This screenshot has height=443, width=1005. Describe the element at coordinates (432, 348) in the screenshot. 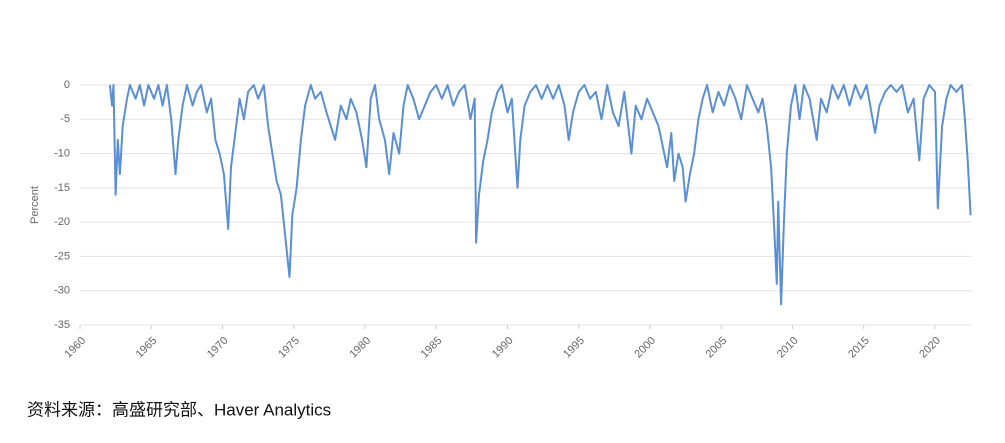

I see `x-tick-label: 1985` at that location.